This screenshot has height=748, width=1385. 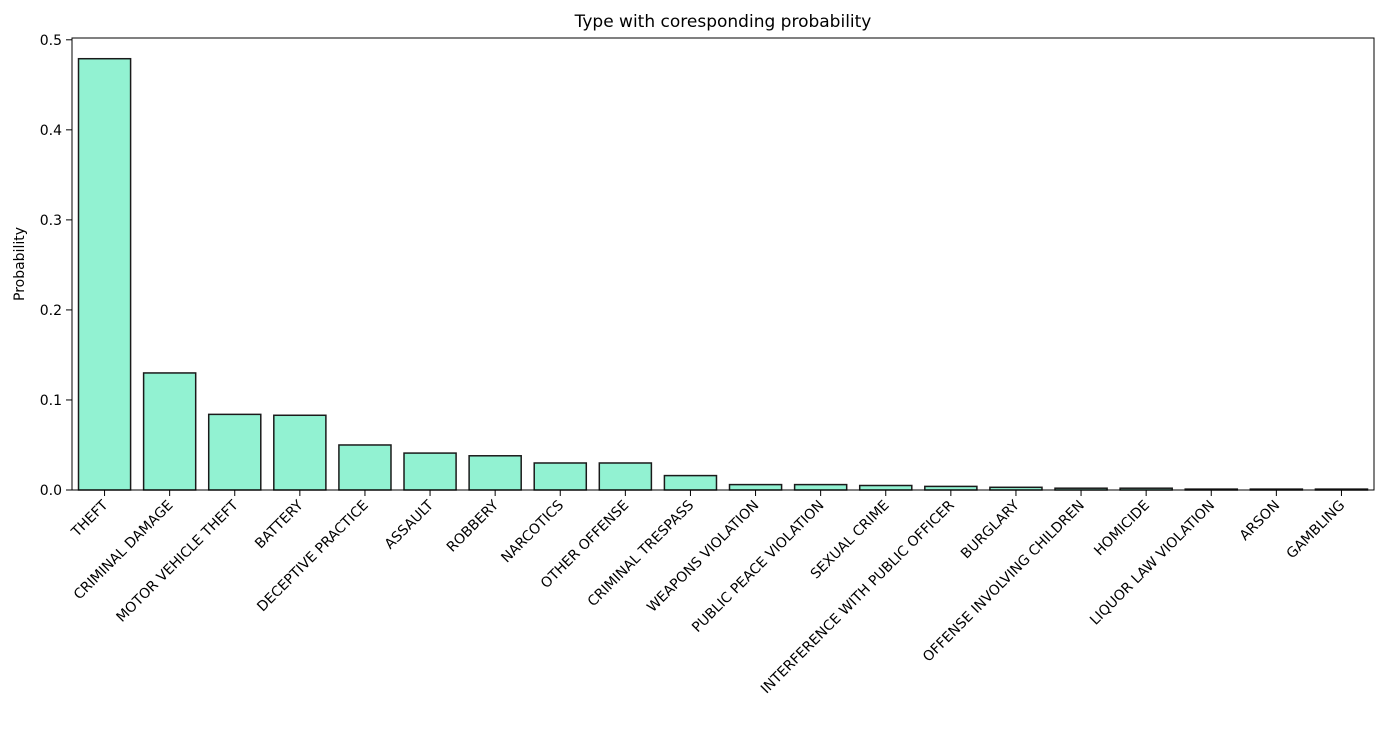 What do you see at coordinates (56, 266) in the screenshot?
I see `y-axis-ticks: 0.0 0.1 0.2 0.3 0.4 0.5` at bounding box center [56, 266].